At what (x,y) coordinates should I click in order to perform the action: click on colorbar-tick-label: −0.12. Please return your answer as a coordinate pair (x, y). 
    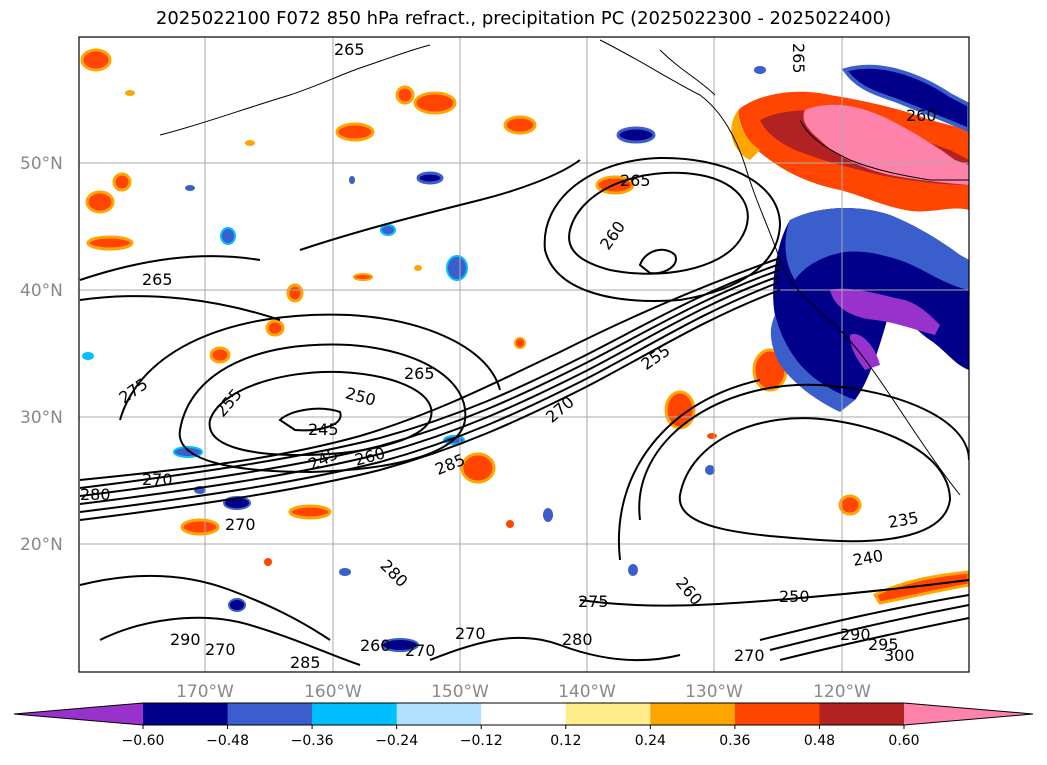
    Looking at the image, I should click on (481, 741).